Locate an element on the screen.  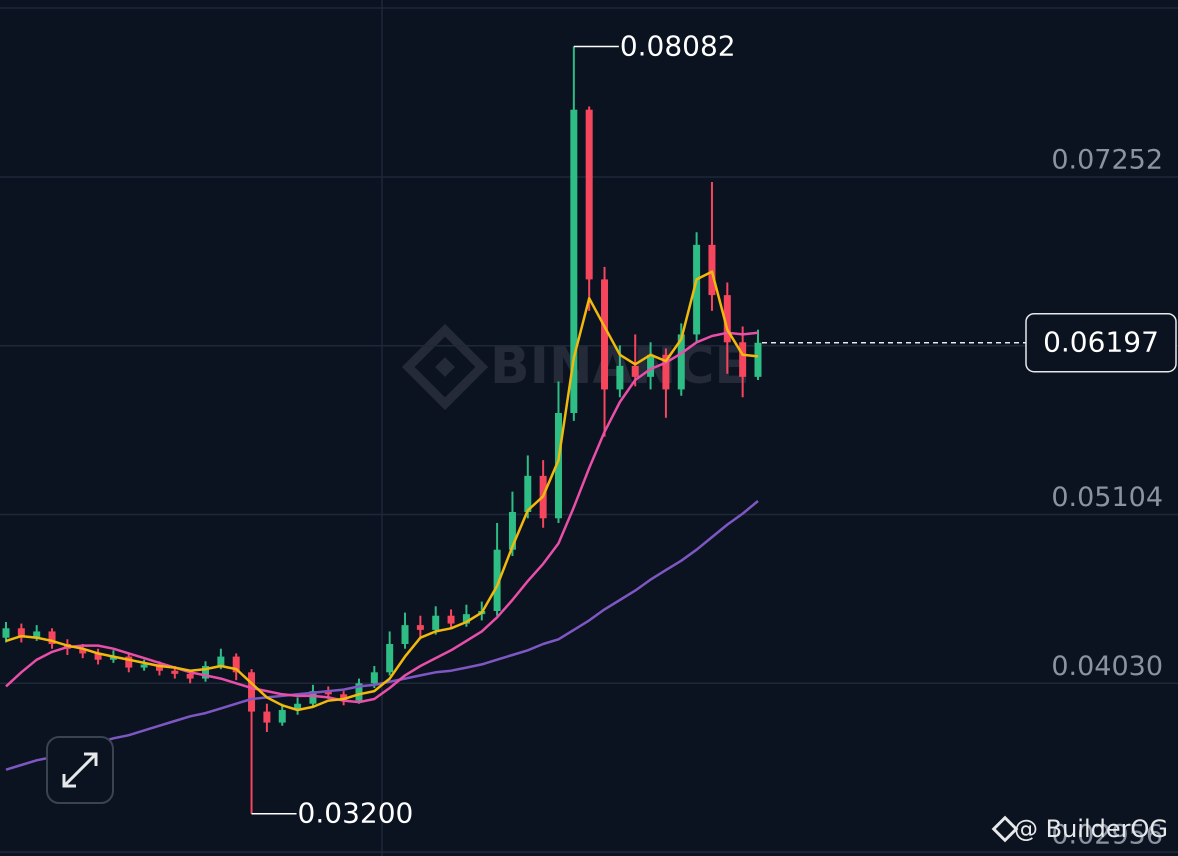
price-box is located at coordinates (1101, 342).